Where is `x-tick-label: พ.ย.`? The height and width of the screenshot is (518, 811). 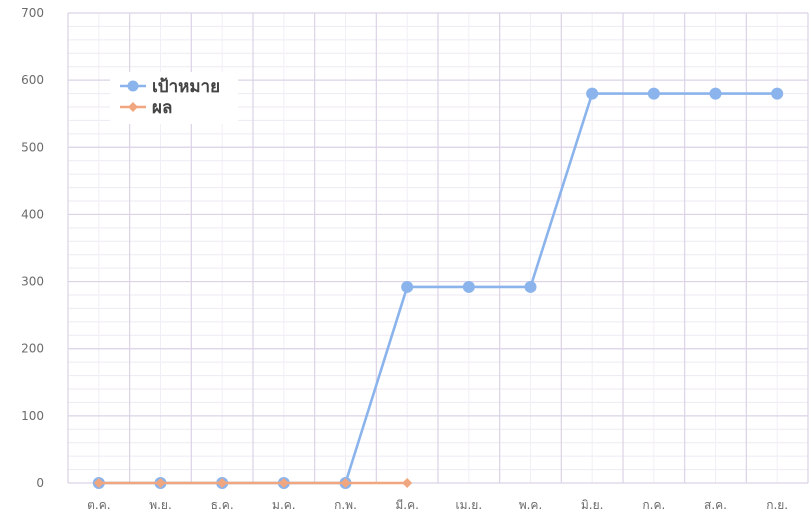
x-tick-label: พ.ย. is located at coordinates (160, 505).